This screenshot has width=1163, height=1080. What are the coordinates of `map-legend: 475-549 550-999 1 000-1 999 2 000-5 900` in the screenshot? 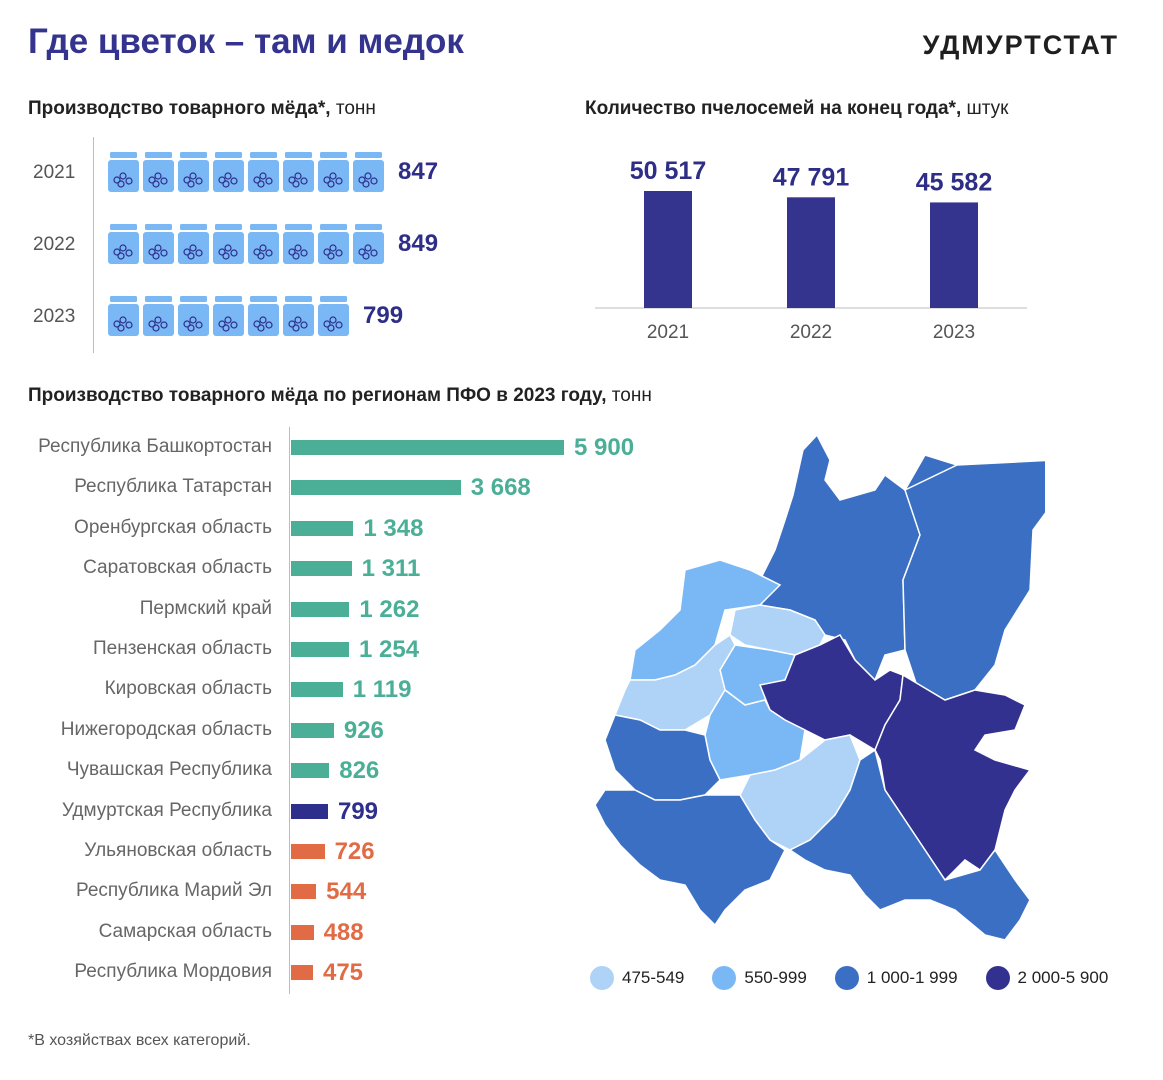 It's located at (849, 978).